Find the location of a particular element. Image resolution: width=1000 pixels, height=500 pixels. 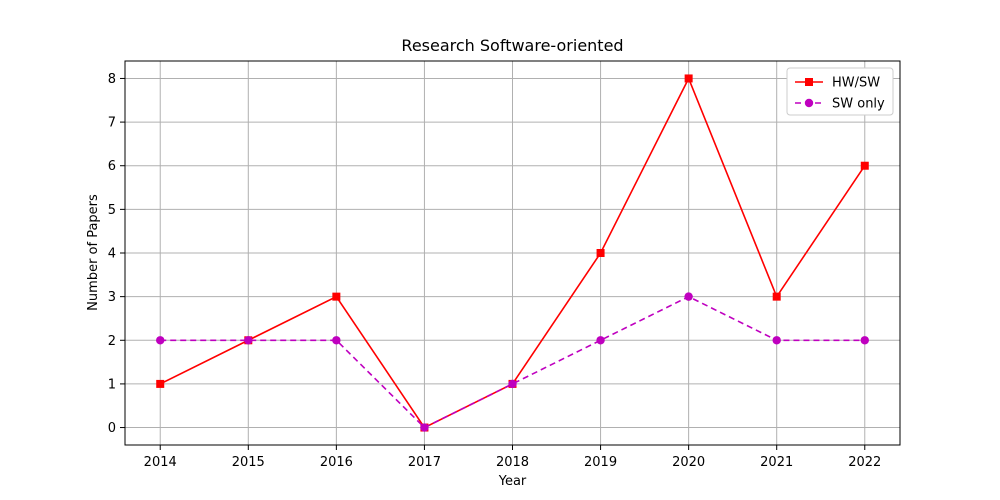

y-tick-label: 7 is located at coordinates (112, 123).